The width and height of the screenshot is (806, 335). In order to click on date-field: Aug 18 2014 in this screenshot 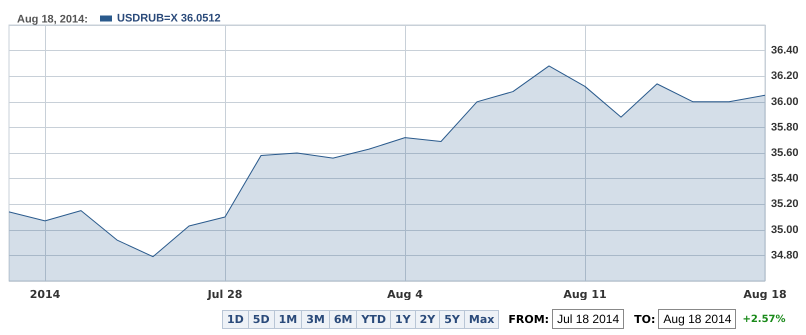, I will do `click(697, 319)`.